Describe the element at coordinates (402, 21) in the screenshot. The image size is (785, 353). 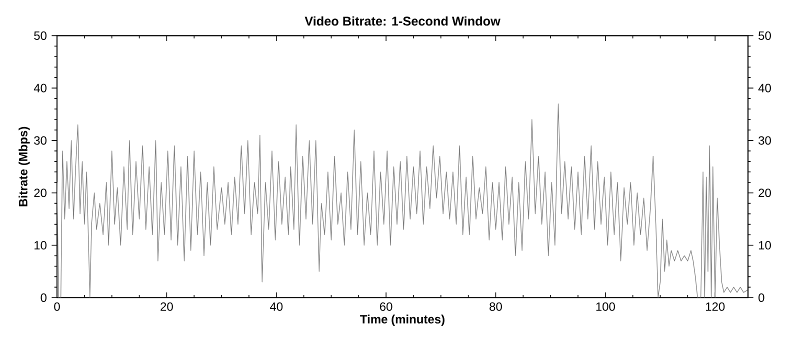
I see `chart-title: Video Bitrate: 1-Second Window` at that location.